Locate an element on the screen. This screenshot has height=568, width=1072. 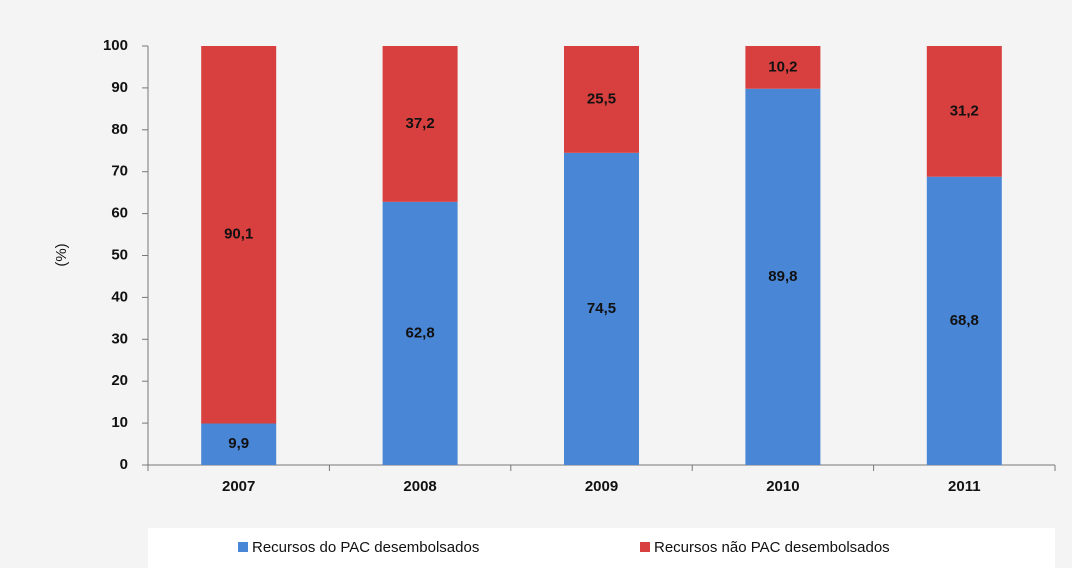
y-tick-label: 20 is located at coordinates (119, 380).